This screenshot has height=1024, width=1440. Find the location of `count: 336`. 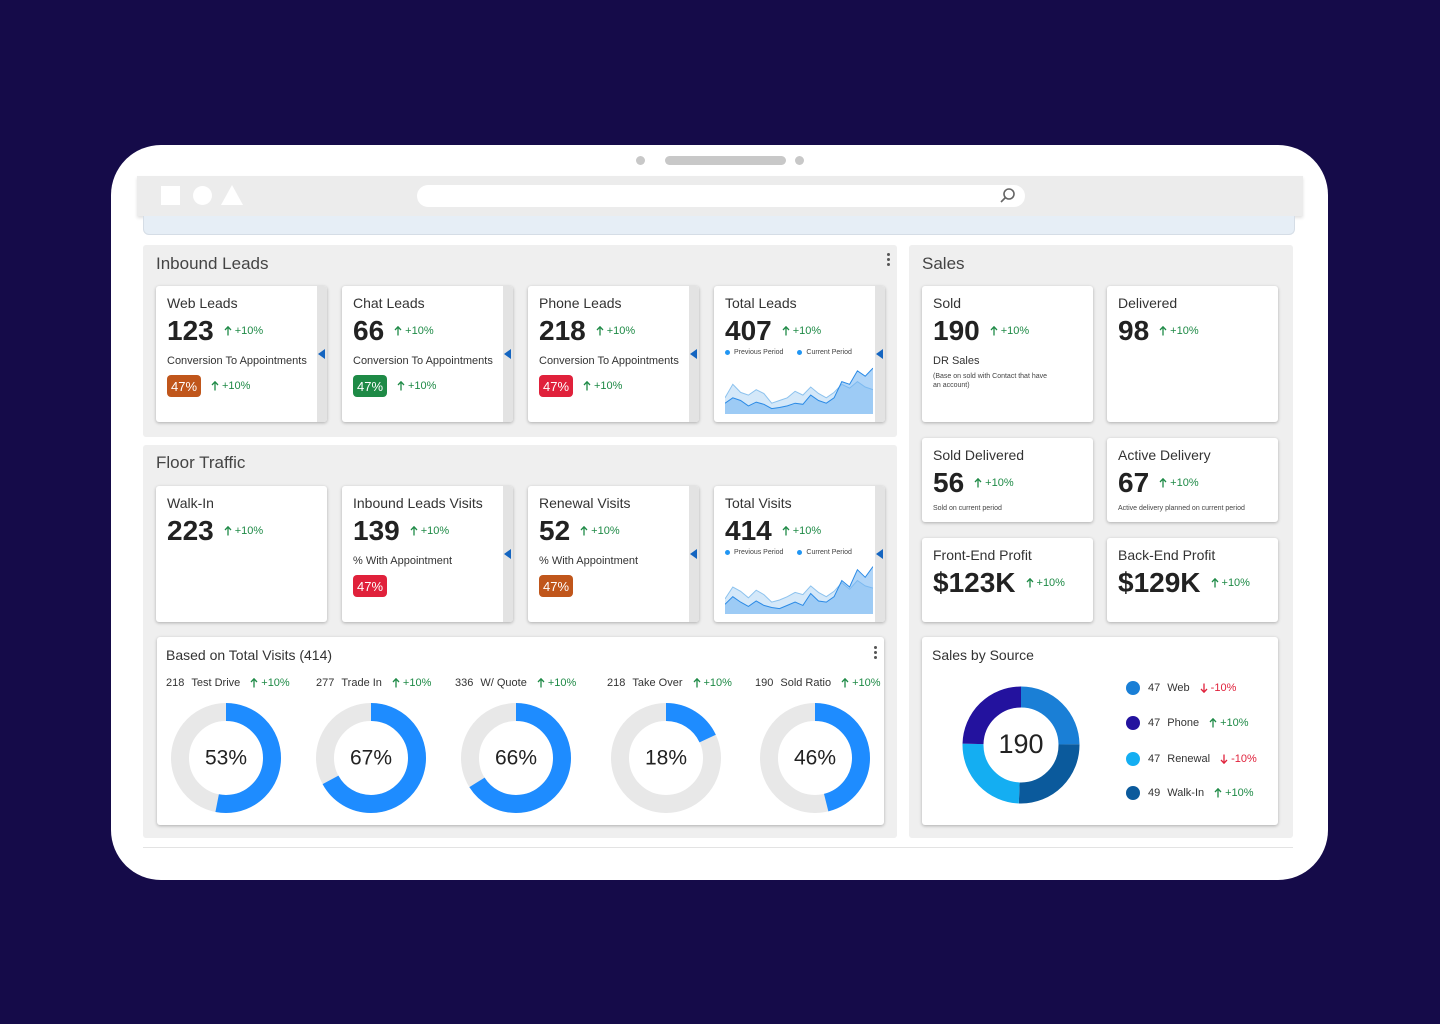

count: 336 is located at coordinates (464, 683).